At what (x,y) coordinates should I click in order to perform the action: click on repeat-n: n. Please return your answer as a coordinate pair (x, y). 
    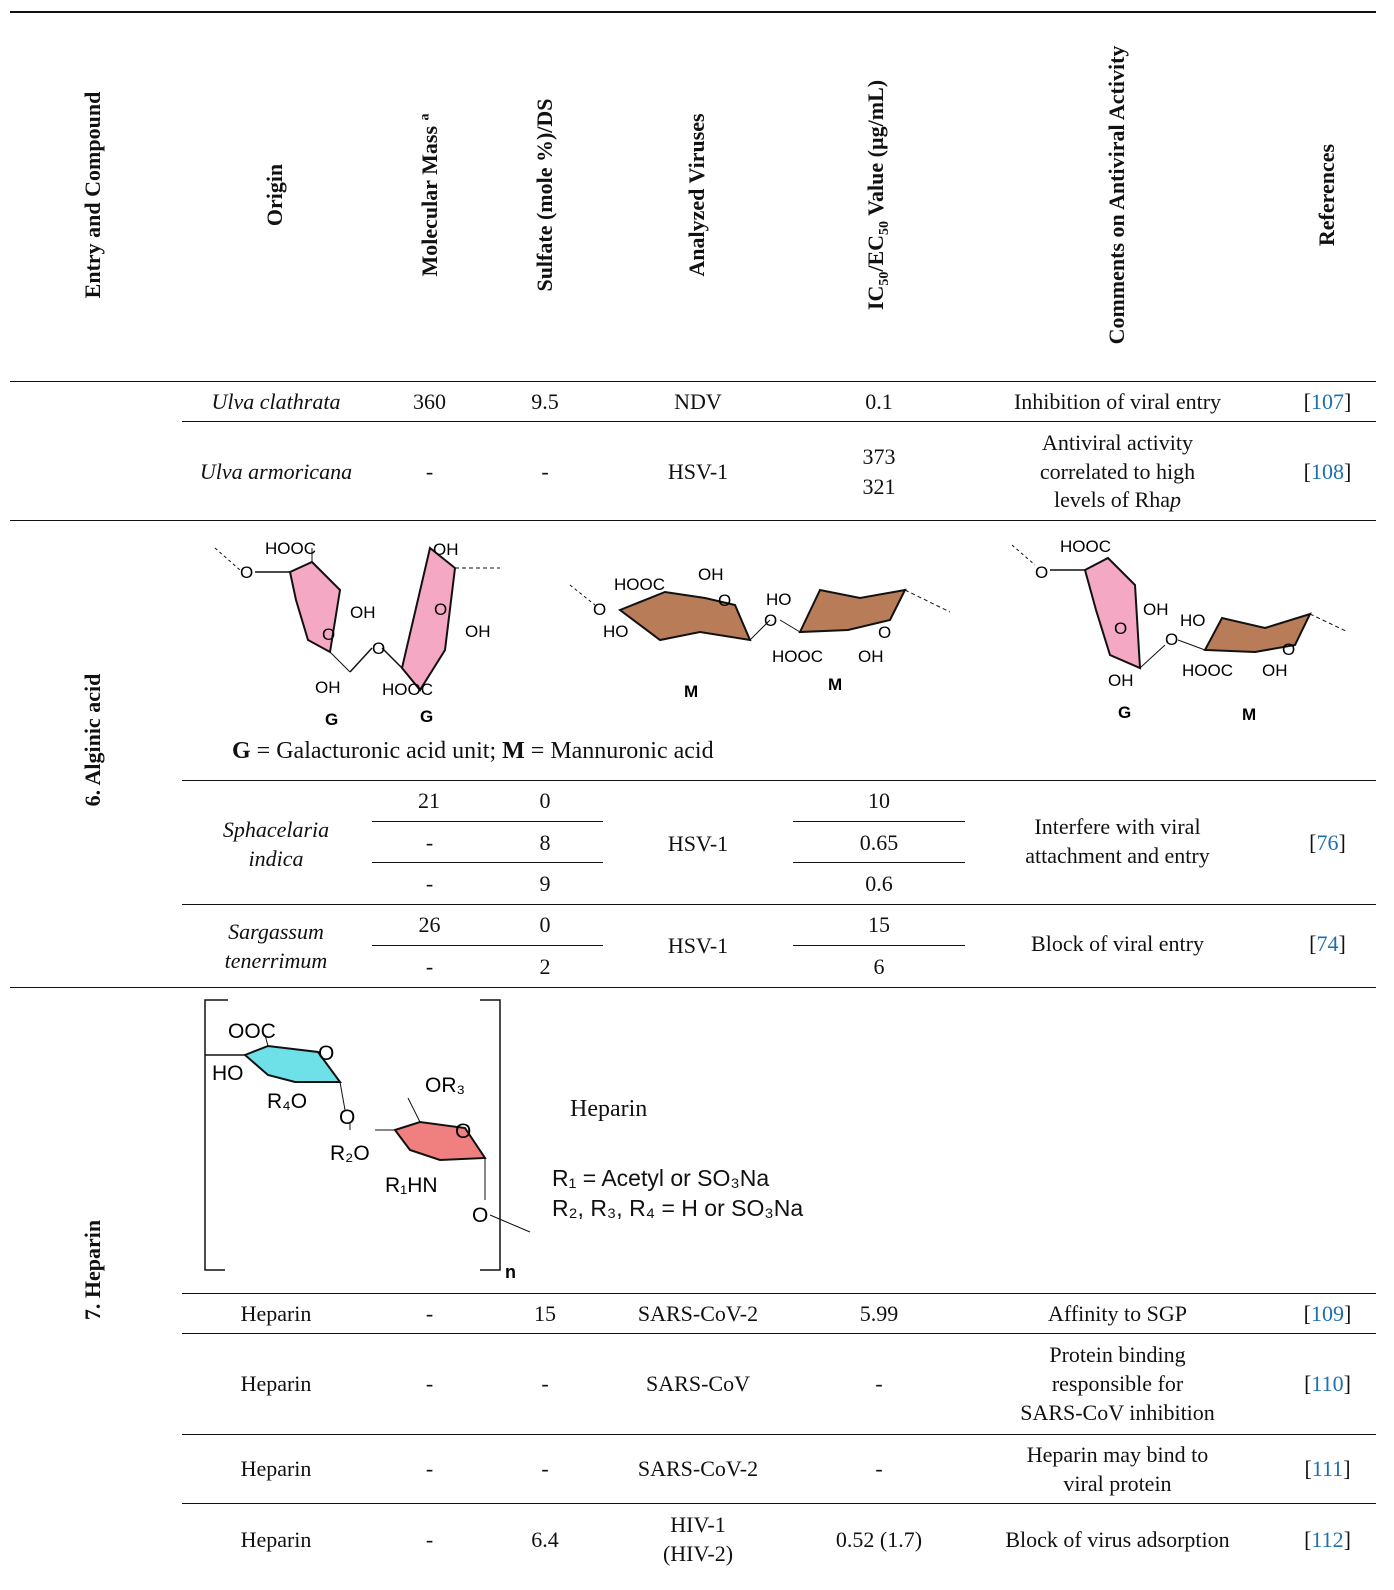
    Looking at the image, I should click on (510, 1272).